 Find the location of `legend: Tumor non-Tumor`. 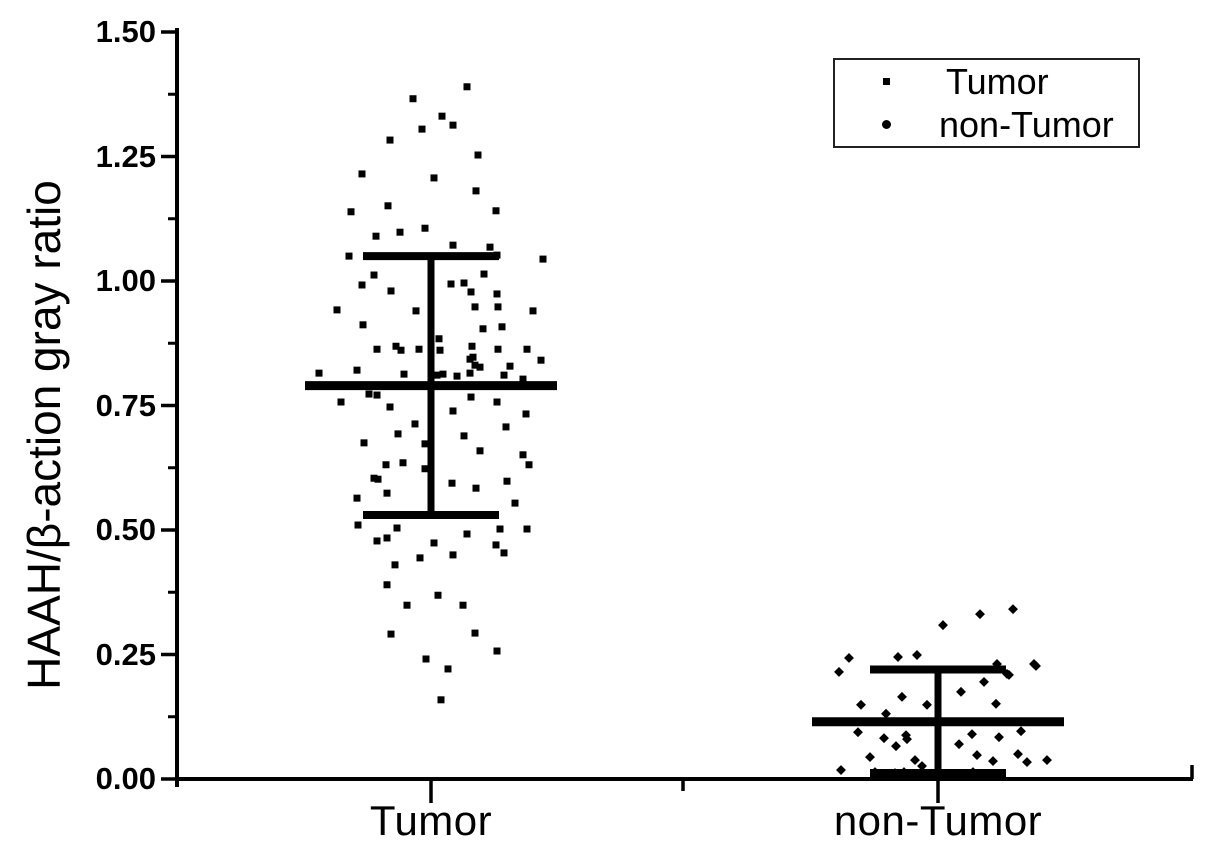

legend: Tumor non-Tumor is located at coordinates (986, 103).